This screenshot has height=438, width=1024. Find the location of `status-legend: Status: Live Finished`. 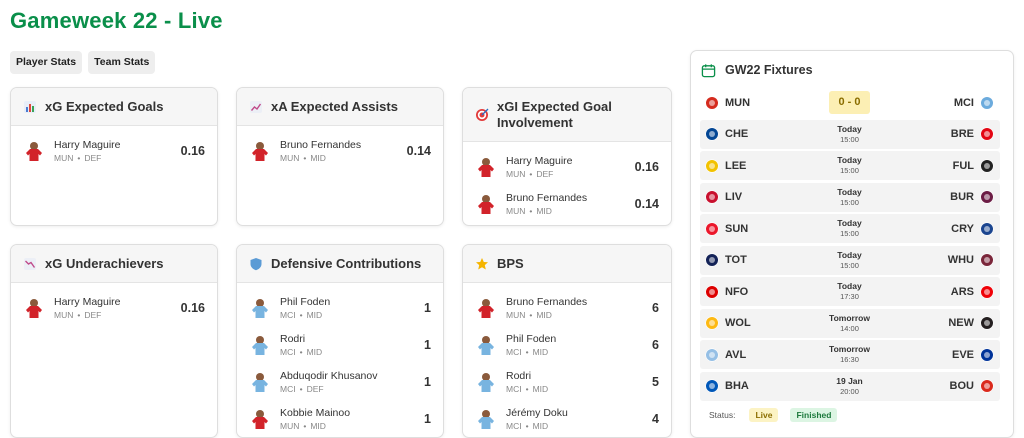

status-legend: Status: Live Finished is located at coordinates (779, 415).